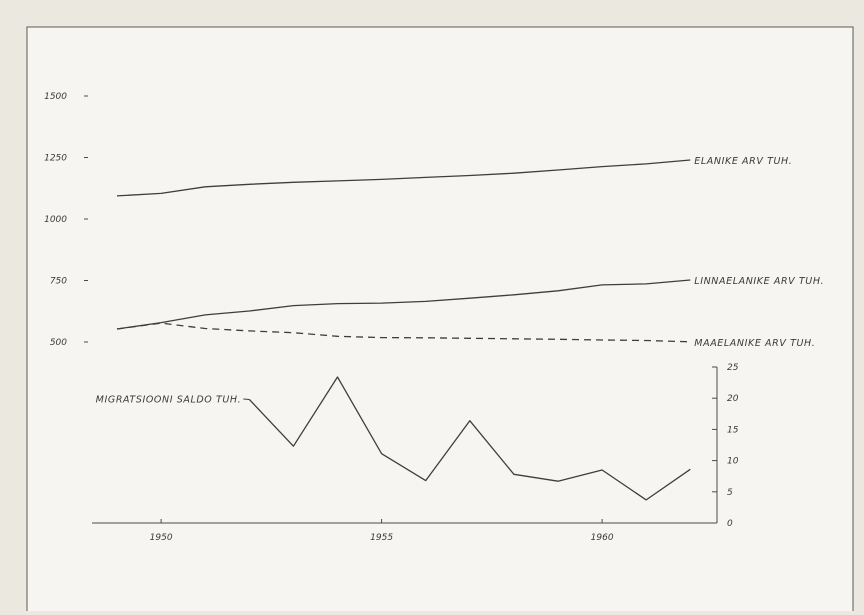  What do you see at coordinates (743, 161) in the screenshot?
I see `series-label-1: ELANIKE ARV TUH.` at bounding box center [743, 161].